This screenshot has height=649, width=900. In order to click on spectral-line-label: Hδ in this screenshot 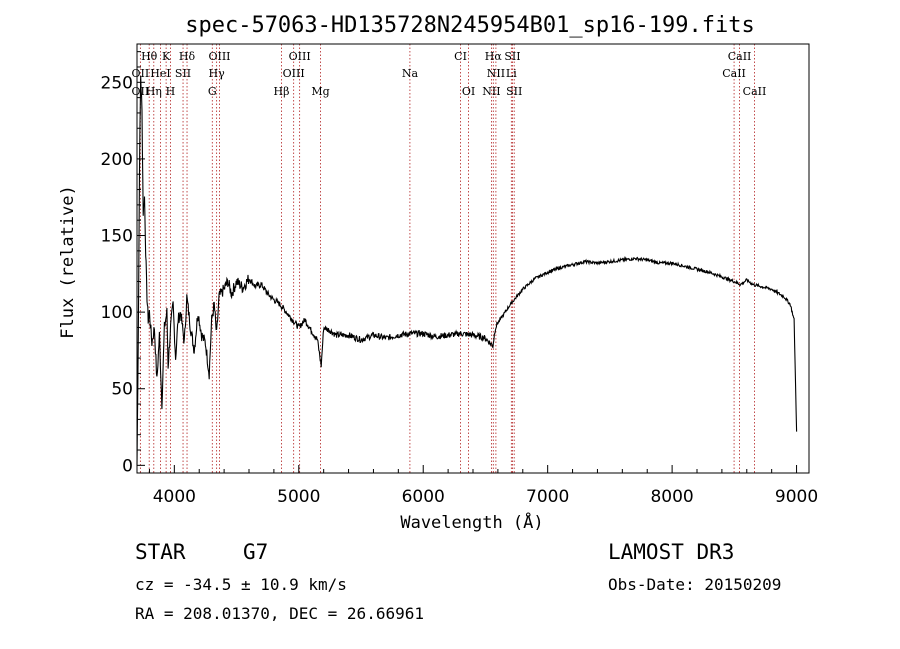, I will do `click(187, 56)`.